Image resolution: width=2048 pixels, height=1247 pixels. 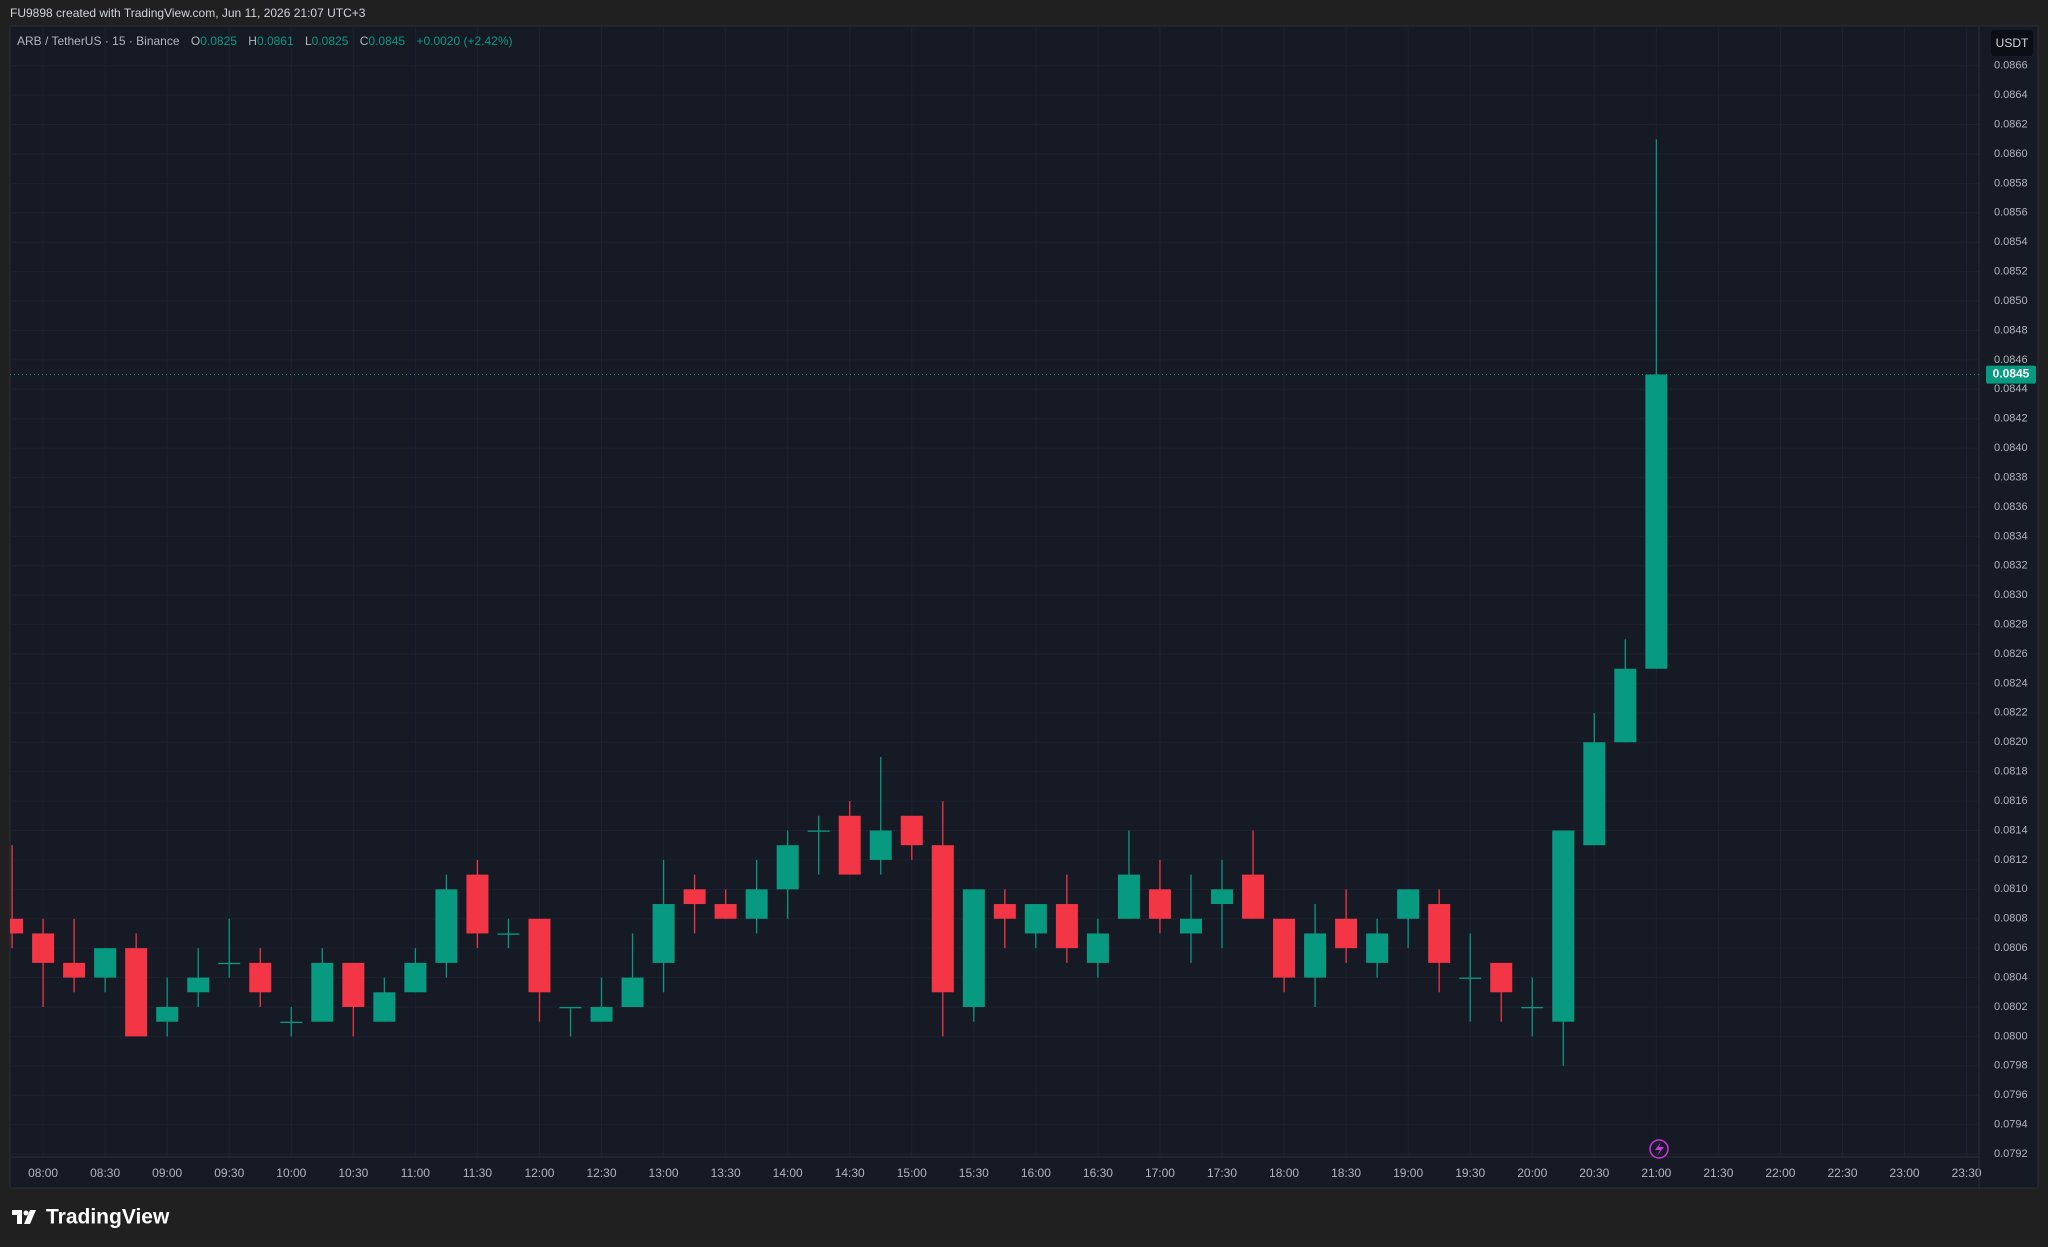 What do you see at coordinates (291, 1173) in the screenshot?
I see `x-tick-label: 10:00` at bounding box center [291, 1173].